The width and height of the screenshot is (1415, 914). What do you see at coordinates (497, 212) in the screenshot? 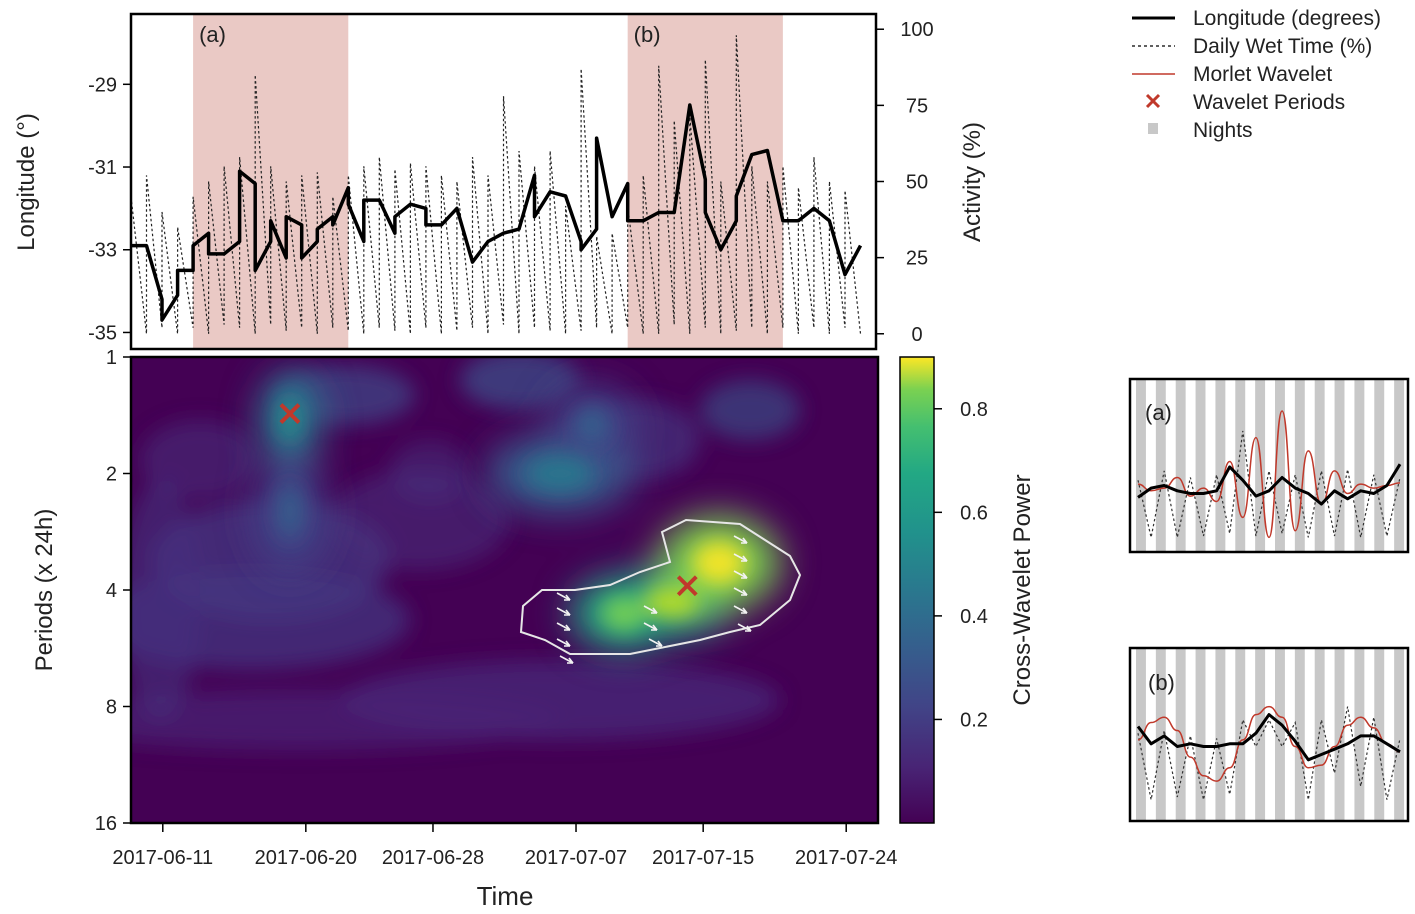
I see `series-longitude` at bounding box center [497, 212].